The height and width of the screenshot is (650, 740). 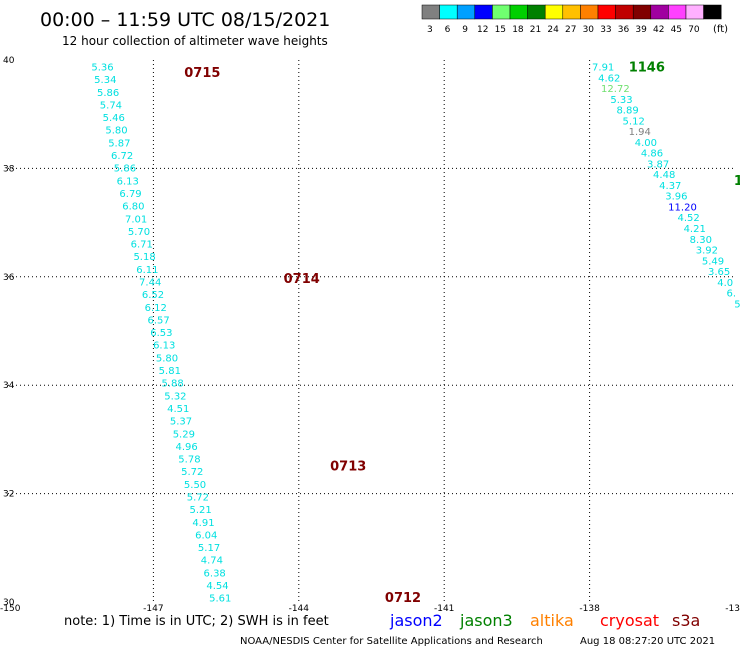 I want to click on wave-height-value: 5.78, so click(x=189, y=460).